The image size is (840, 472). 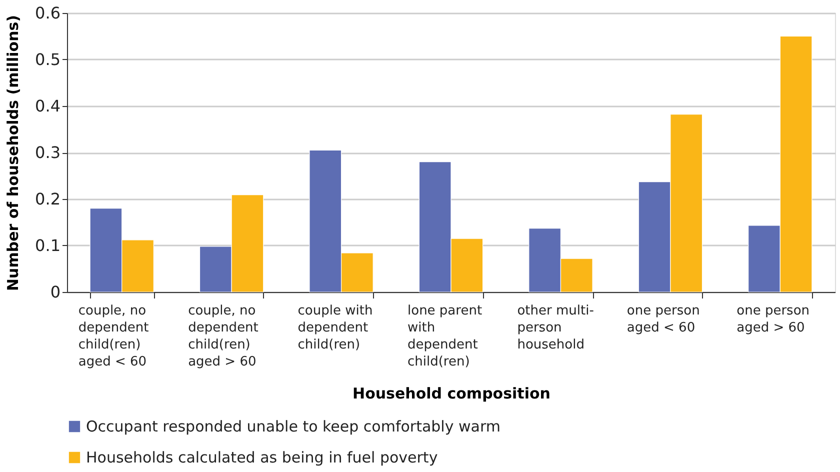 I want to click on x-tick-label: couple with dependent child(ren), so click(x=335, y=328).